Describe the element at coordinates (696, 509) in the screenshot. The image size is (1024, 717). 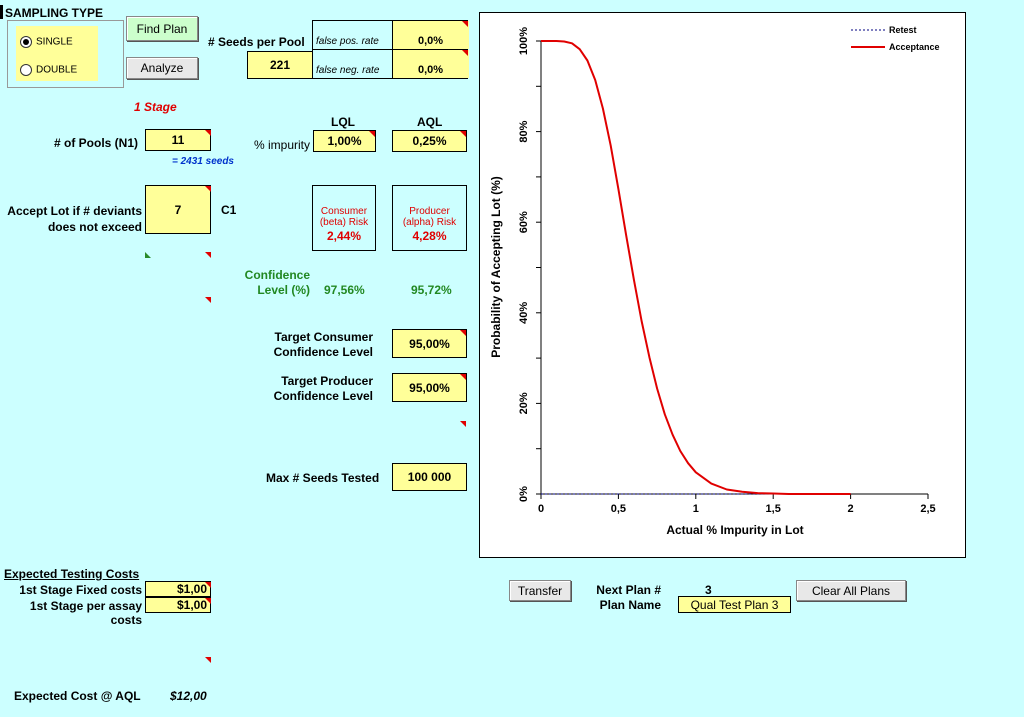
I see `x-tick-label: 1` at that location.